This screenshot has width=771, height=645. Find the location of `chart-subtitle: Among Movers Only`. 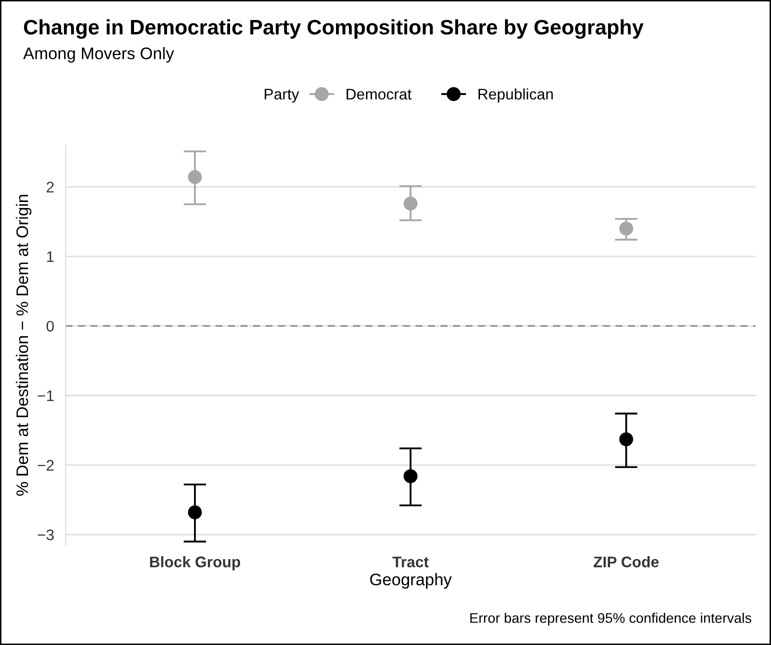

chart-subtitle: Among Movers Only is located at coordinates (98, 55).